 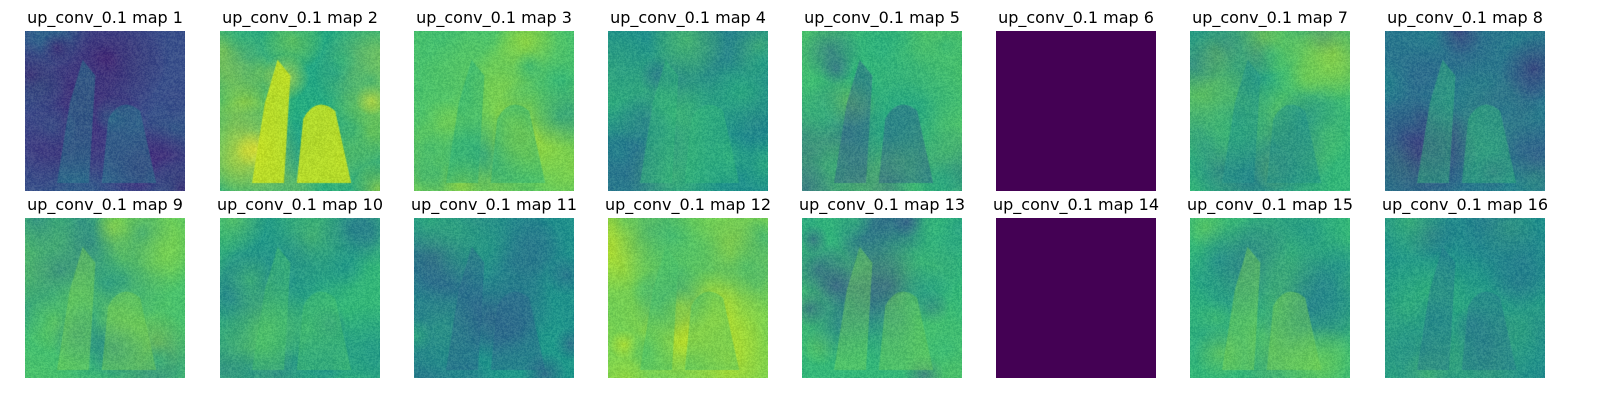 What do you see at coordinates (1464, 204) in the screenshot?
I see `feature-map-title: up_conv_0.1 map 16` at bounding box center [1464, 204].